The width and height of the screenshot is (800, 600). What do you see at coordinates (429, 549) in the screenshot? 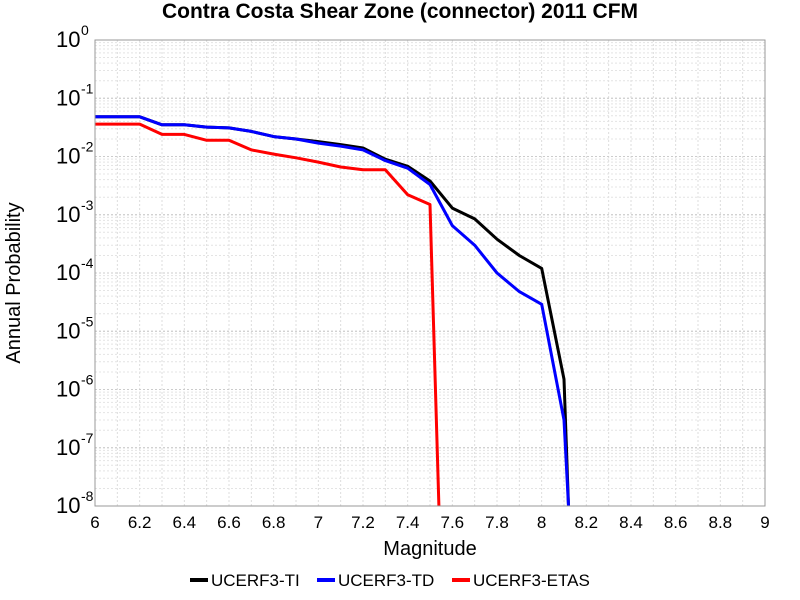
I see `x-axis-label: Magnitude` at bounding box center [429, 549].